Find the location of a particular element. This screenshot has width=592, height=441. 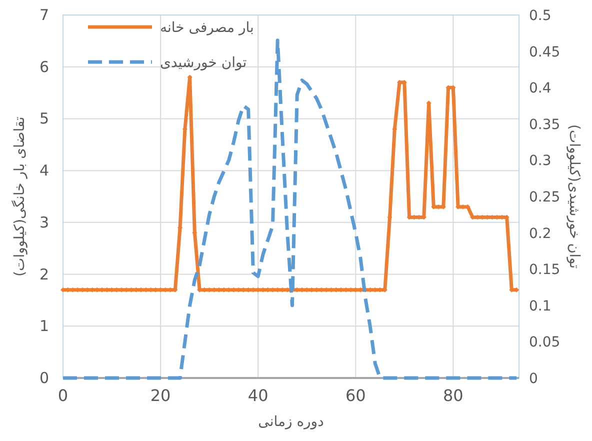

x-tick-label: 0 is located at coordinates (63, 395).